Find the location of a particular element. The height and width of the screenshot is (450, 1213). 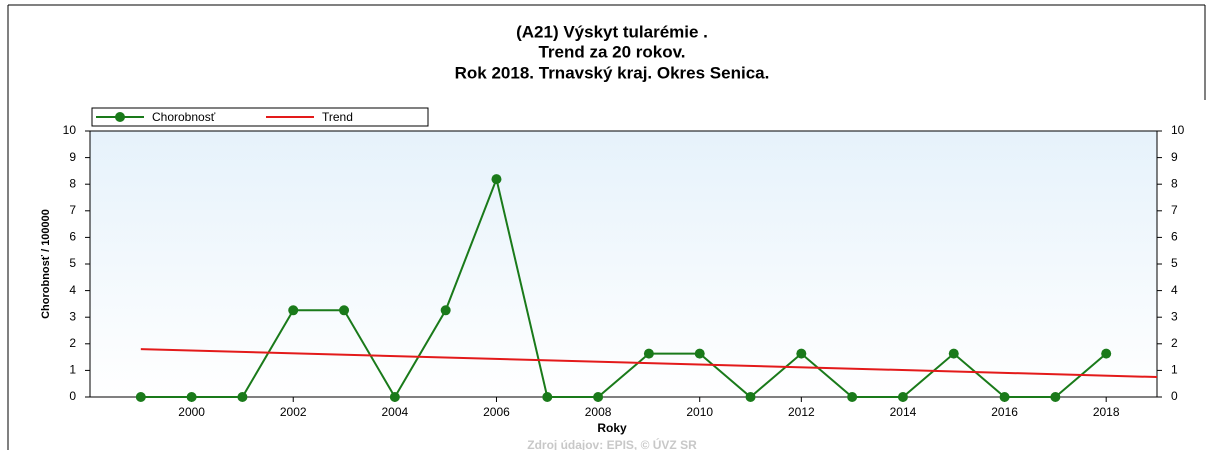

y2-tick-label: 1 is located at coordinates (1174, 370).